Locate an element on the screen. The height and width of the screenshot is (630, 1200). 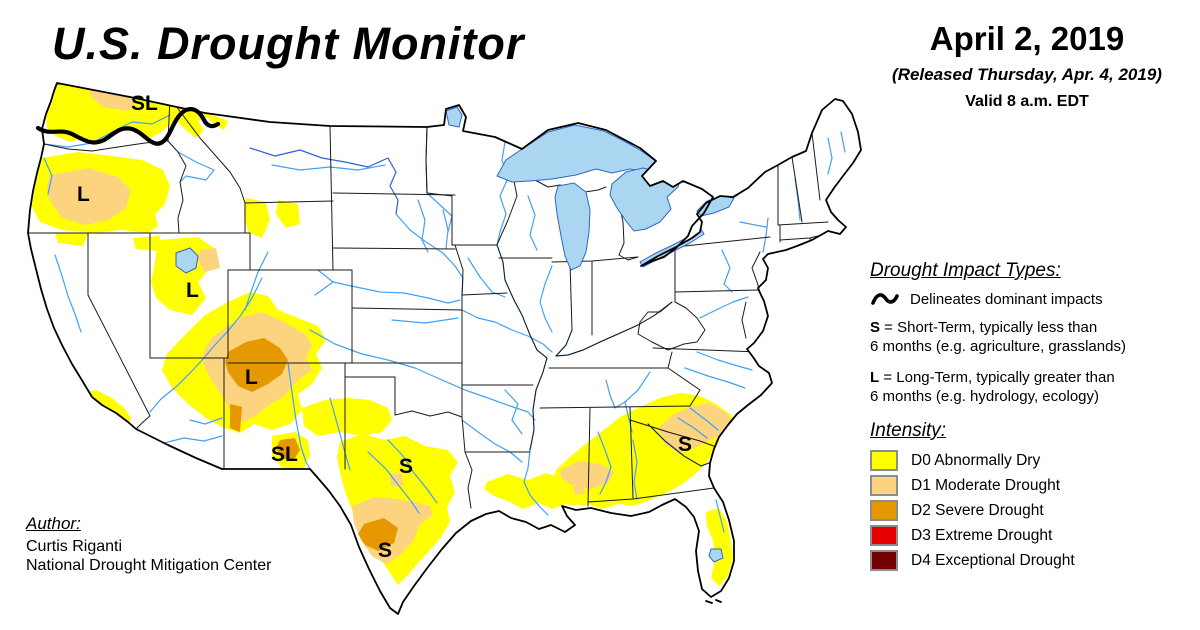
florida-keys is located at coordinates (713, 601).